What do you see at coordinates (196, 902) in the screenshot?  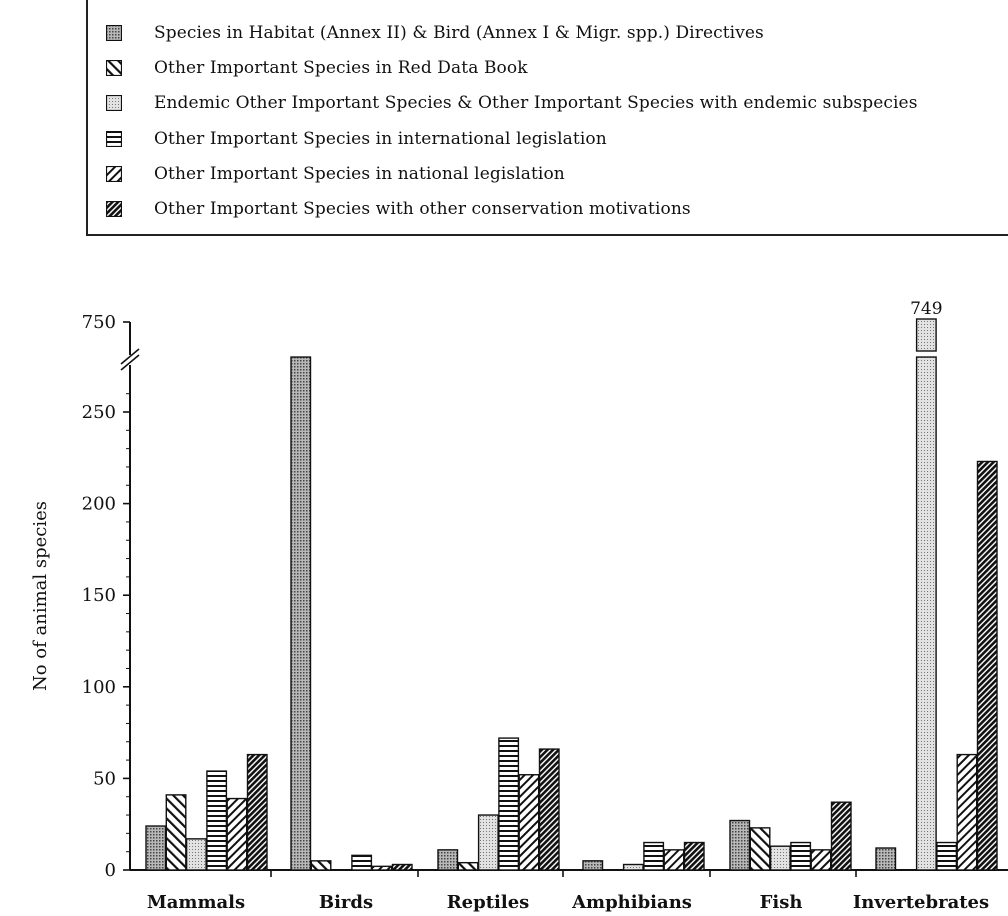 I see `x-tick-label: Mammals` at bounding box center [196, 902].